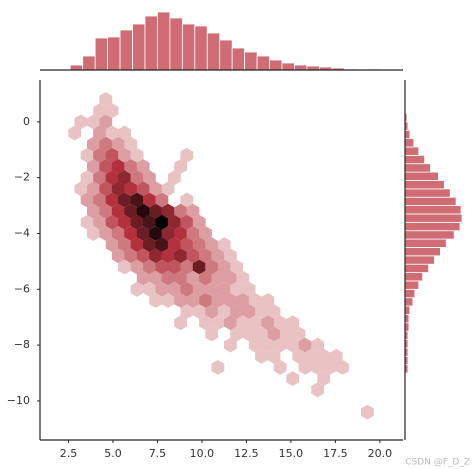 This screenshot has height=470, width=474. Describe the element at coordinates (22, 288) in the screenshot. I see `y-tick-label: −6` at that location.